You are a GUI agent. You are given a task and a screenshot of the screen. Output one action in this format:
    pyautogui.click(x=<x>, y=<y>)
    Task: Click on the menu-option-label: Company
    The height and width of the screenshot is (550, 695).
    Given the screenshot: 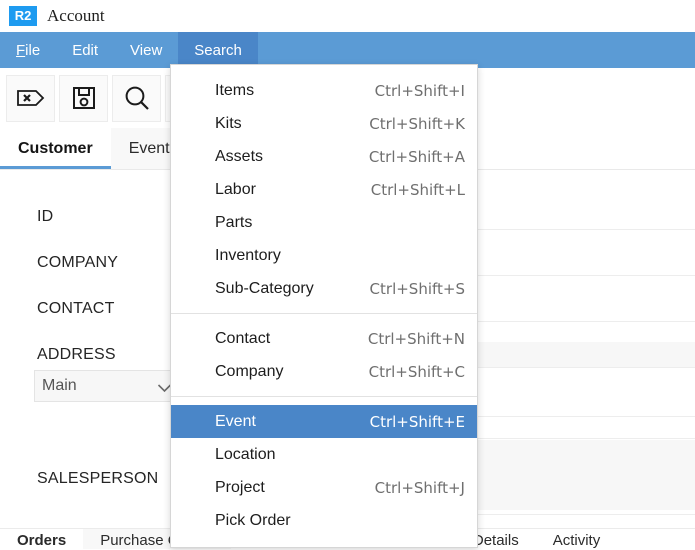 What is the action you would take?
    pyautogui.click(x=249, y=371)
    